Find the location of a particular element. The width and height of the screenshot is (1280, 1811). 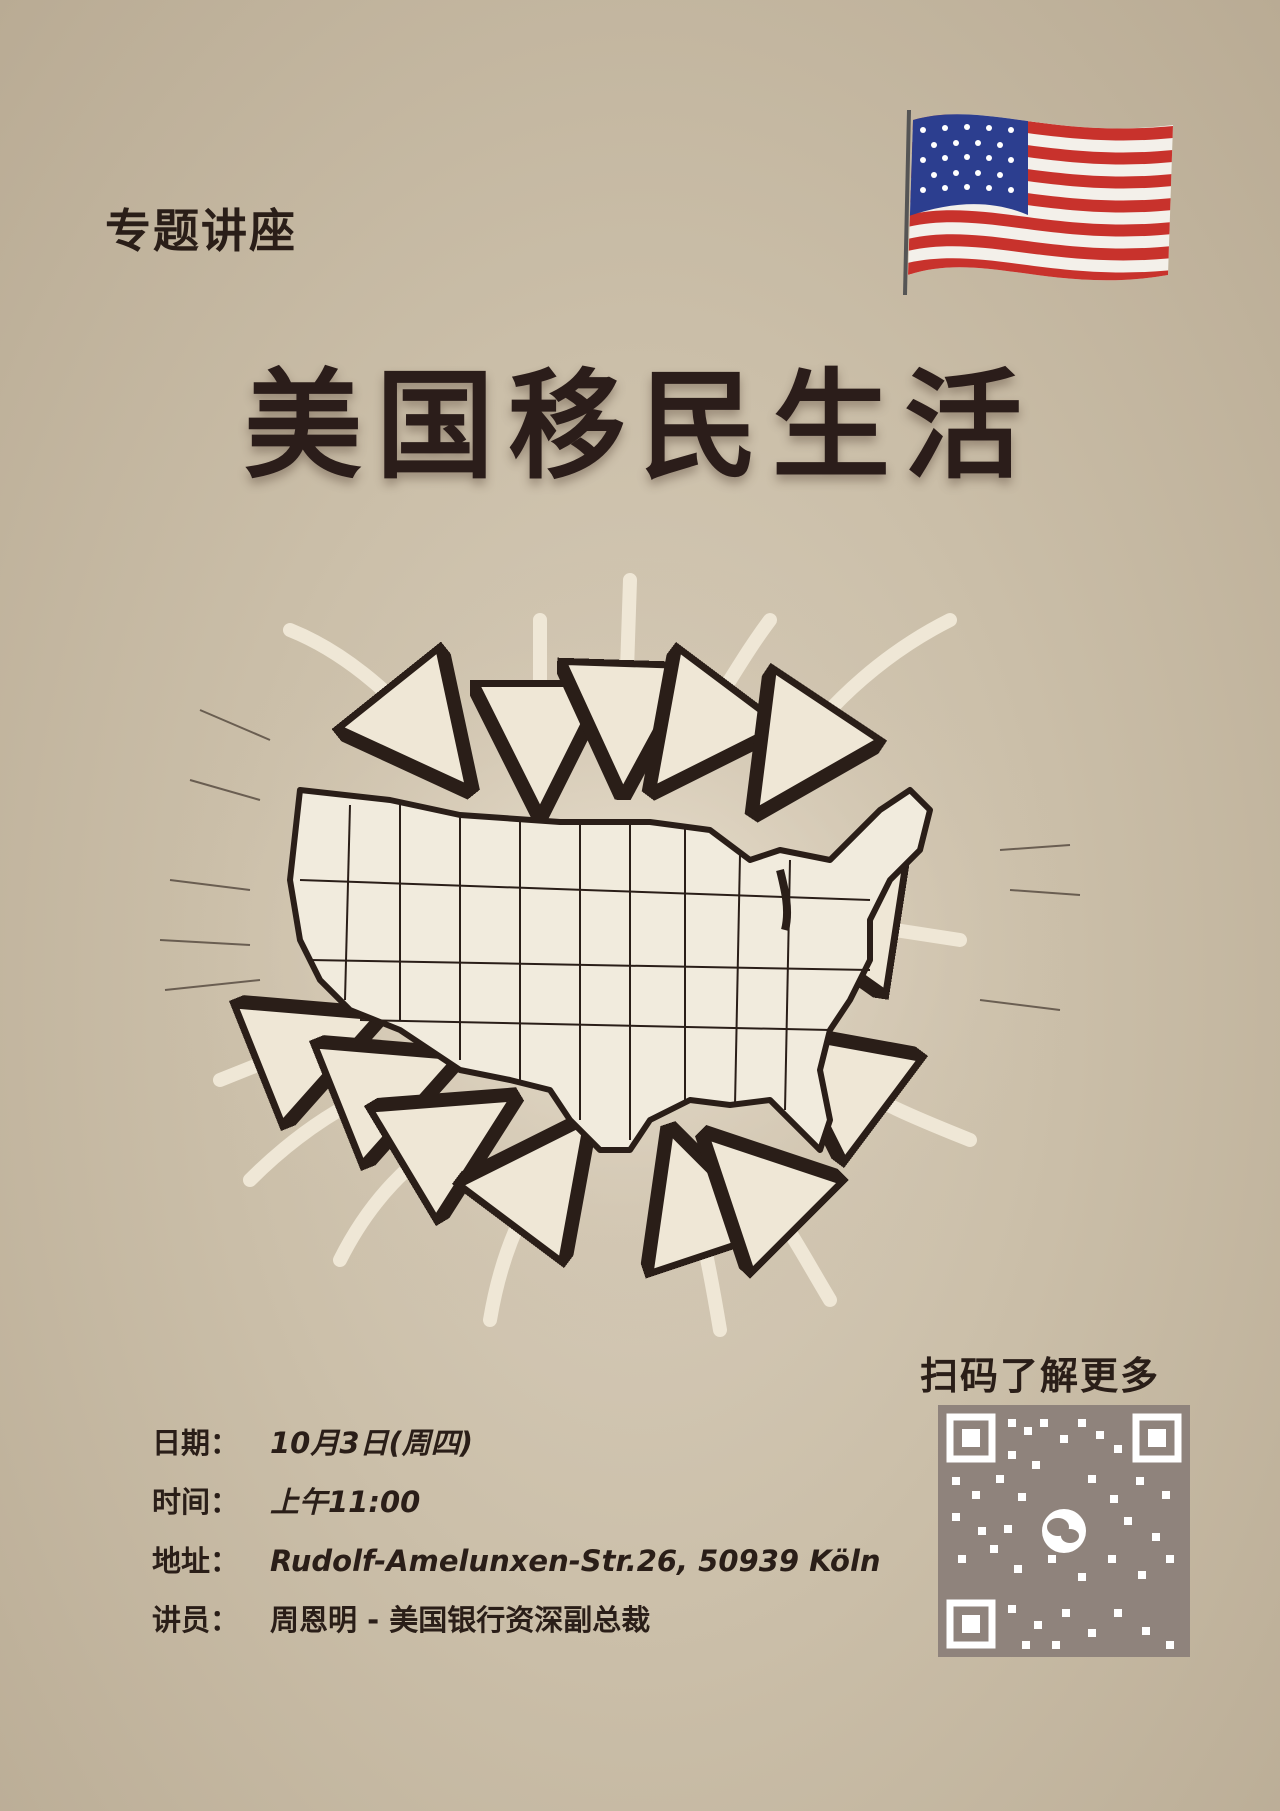

time-row: 时间： 上午11:00 is located at coordinates (516, 1500).